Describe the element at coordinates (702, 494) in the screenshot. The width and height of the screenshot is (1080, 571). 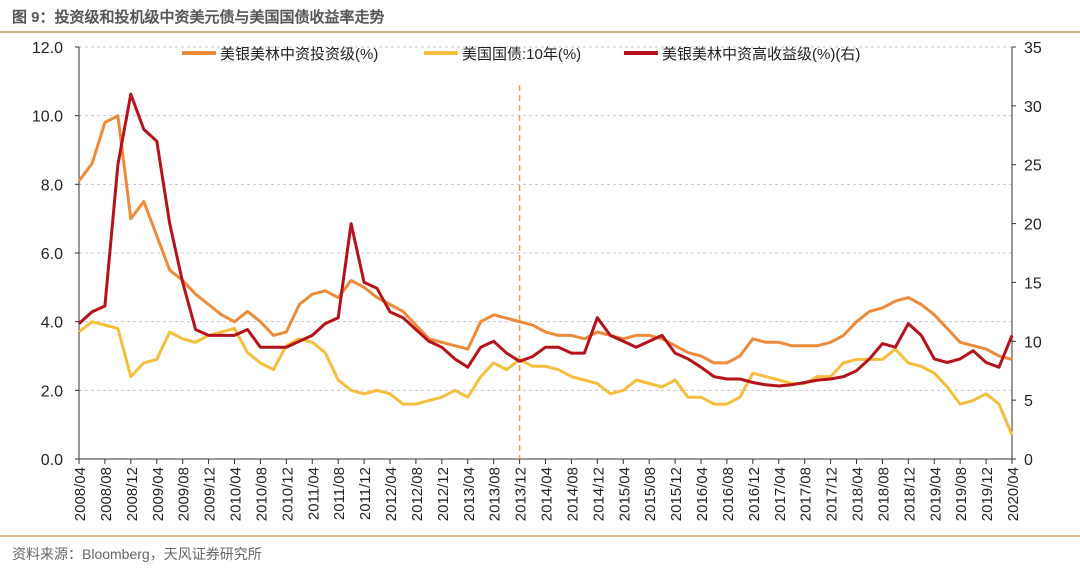
I see `x-tick-label: 2016/04` at that location.